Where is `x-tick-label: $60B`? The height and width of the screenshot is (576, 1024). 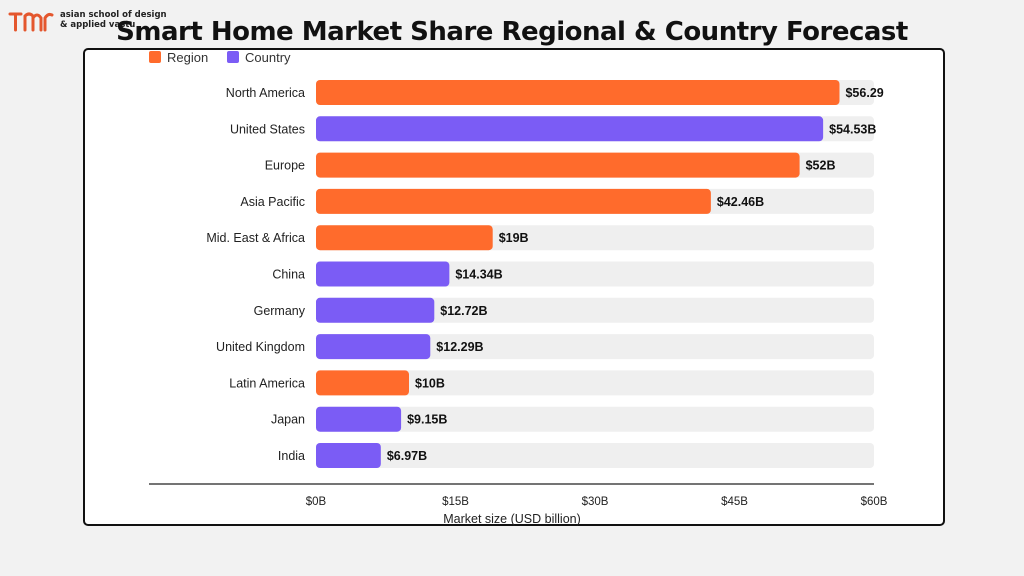 x-tick-label: $60B is located at coordinates (874, 502).